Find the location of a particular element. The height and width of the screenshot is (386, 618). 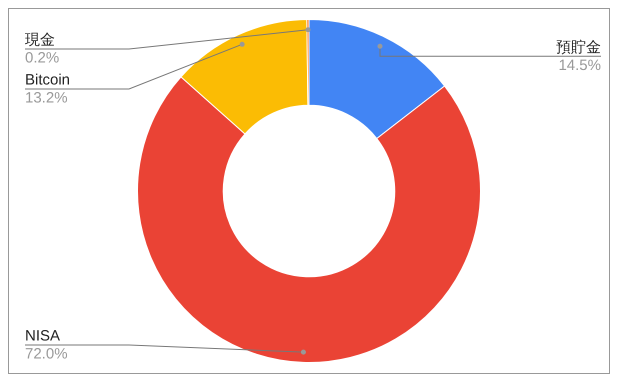

data-label: 0.2% is located at coordinates (42, 58).